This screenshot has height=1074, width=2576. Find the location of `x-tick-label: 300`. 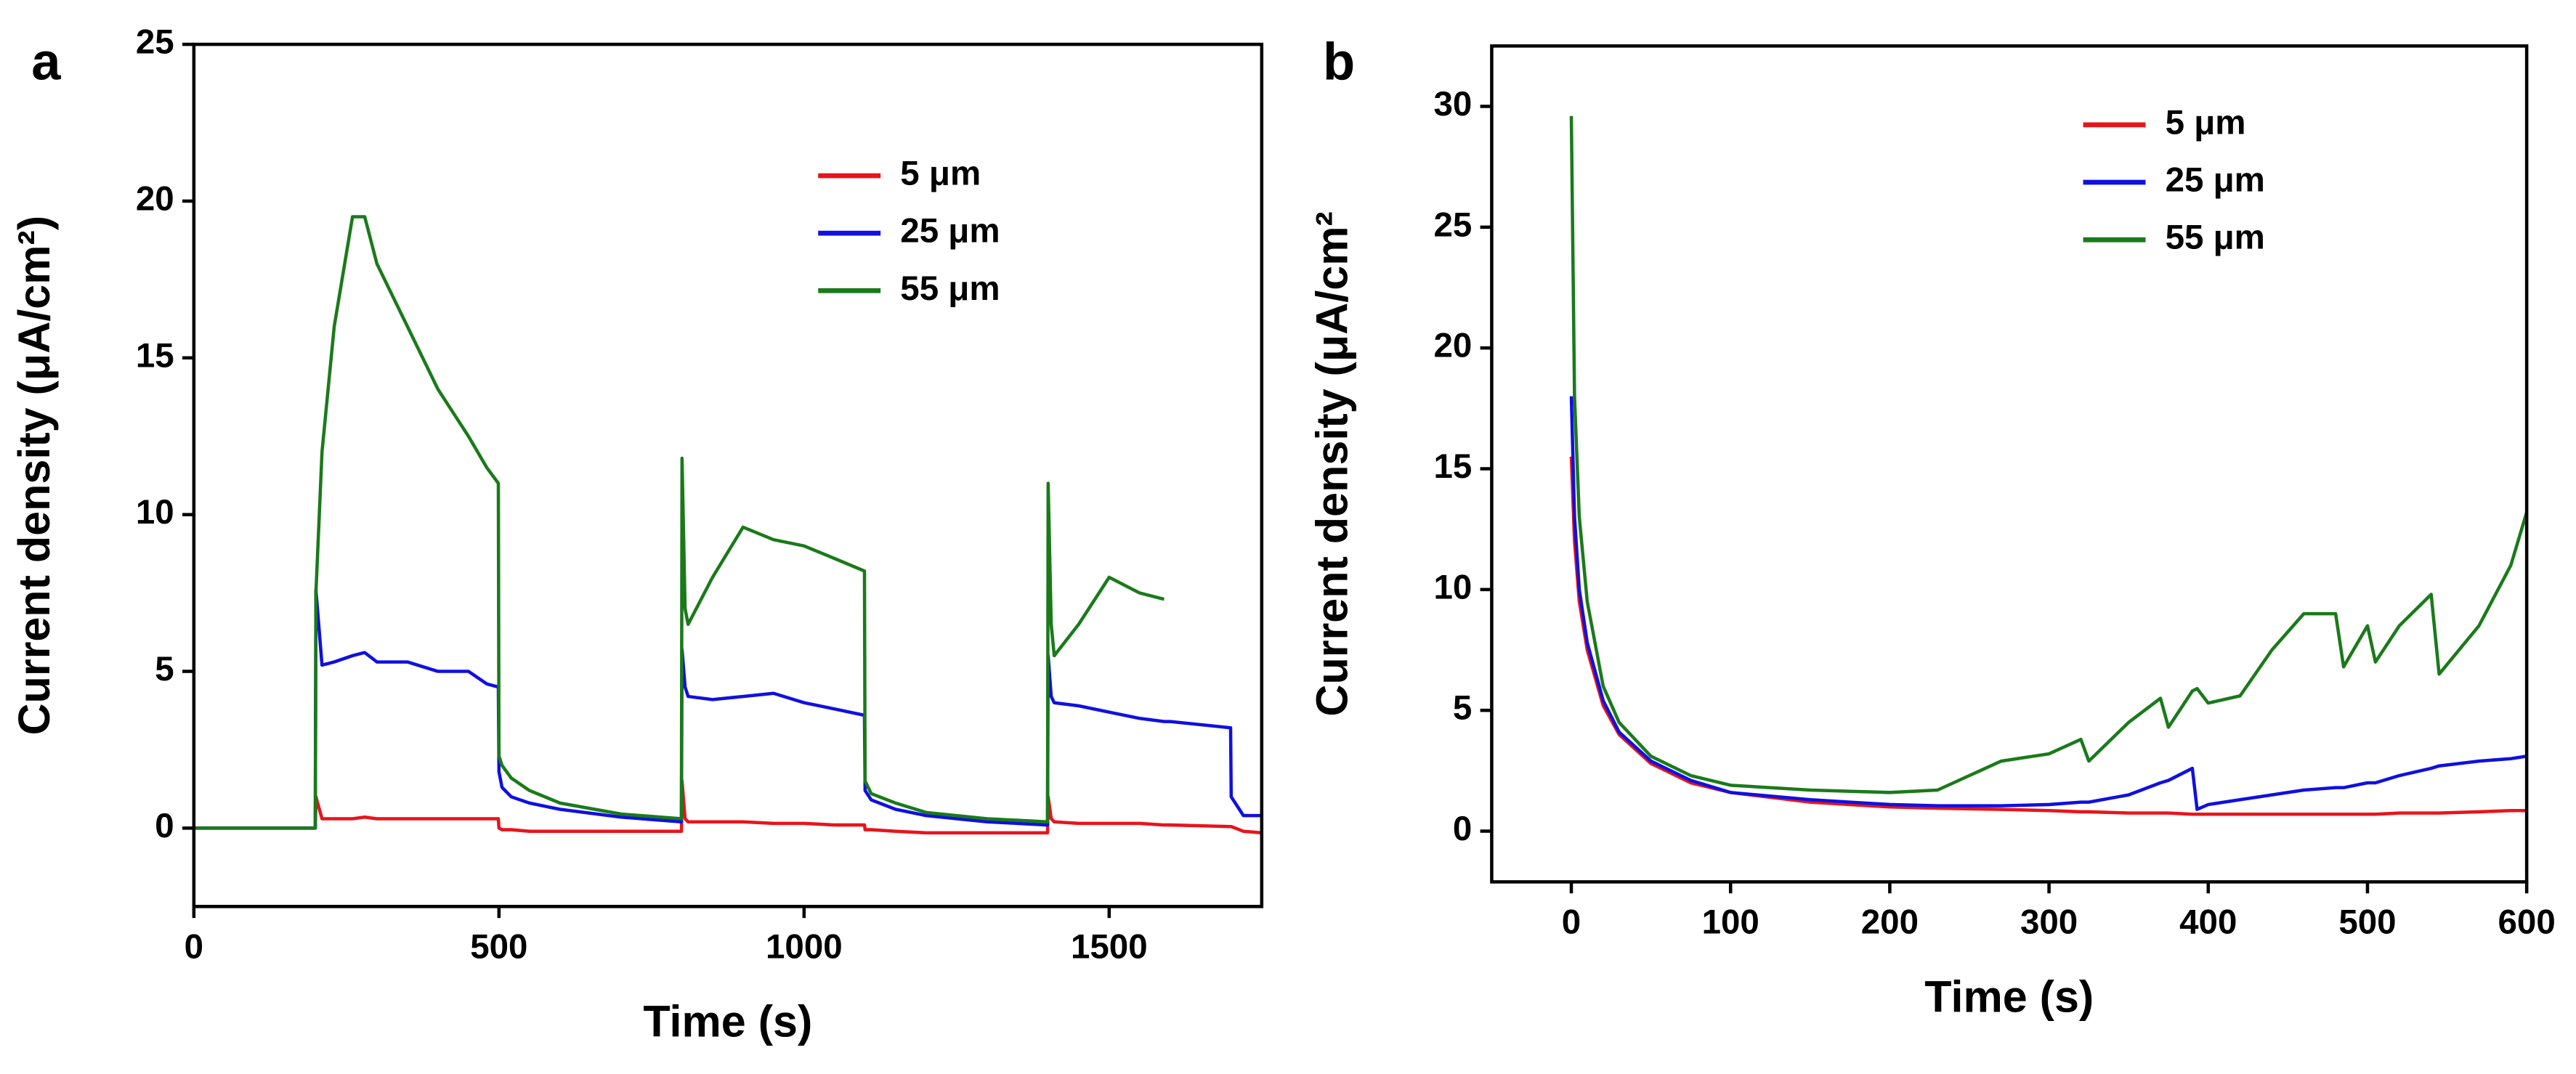

x-tick-label: 300 is located at coordinates (2049, 922).